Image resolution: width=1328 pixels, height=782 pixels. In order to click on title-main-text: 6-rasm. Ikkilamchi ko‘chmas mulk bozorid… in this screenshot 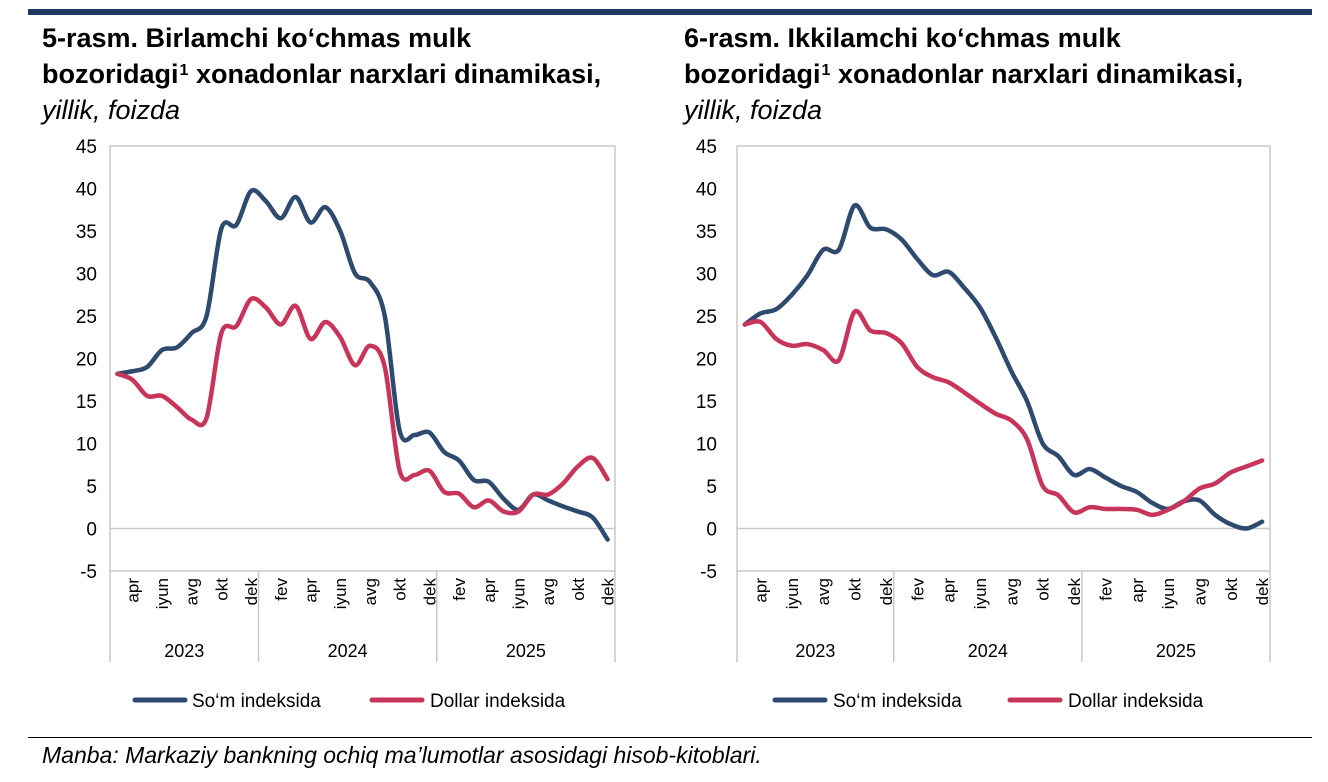, I will do `click(902, 56)`.